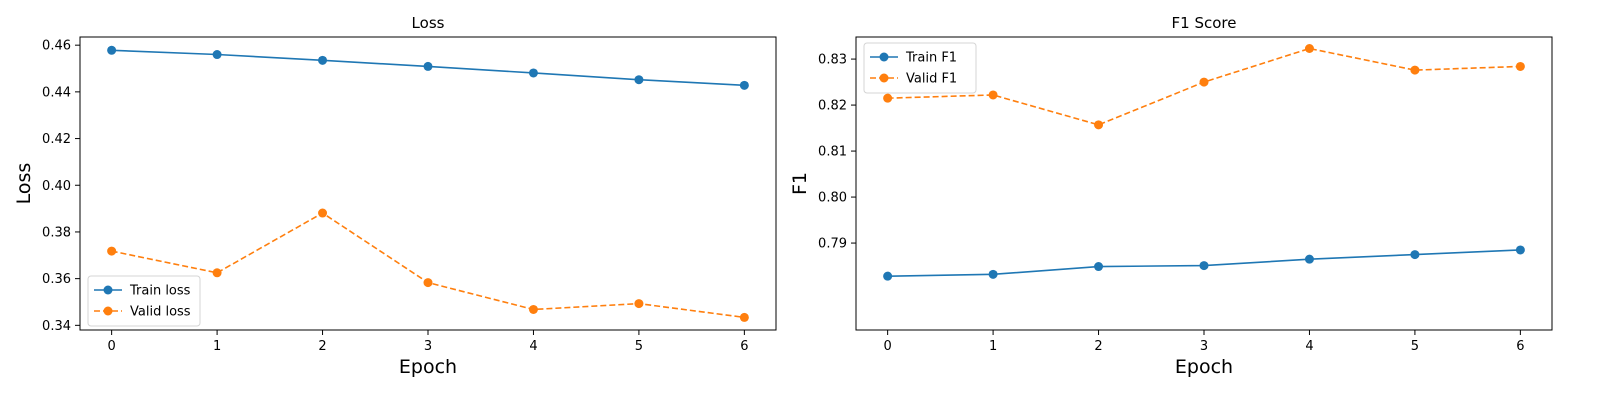 The image size is (1600, 400). Describe the element at coordinates (1204, 23) in the screenshot. I see `chart-title: F1 Score` at that location.